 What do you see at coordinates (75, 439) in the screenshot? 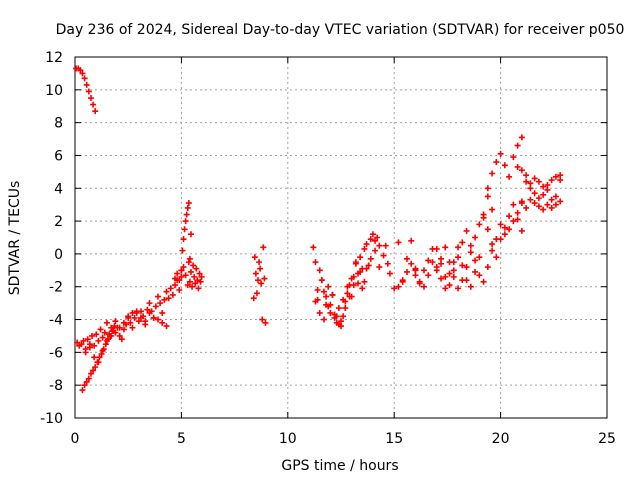
I see `x-tick-label: 0` at bounding box center [75, 439].